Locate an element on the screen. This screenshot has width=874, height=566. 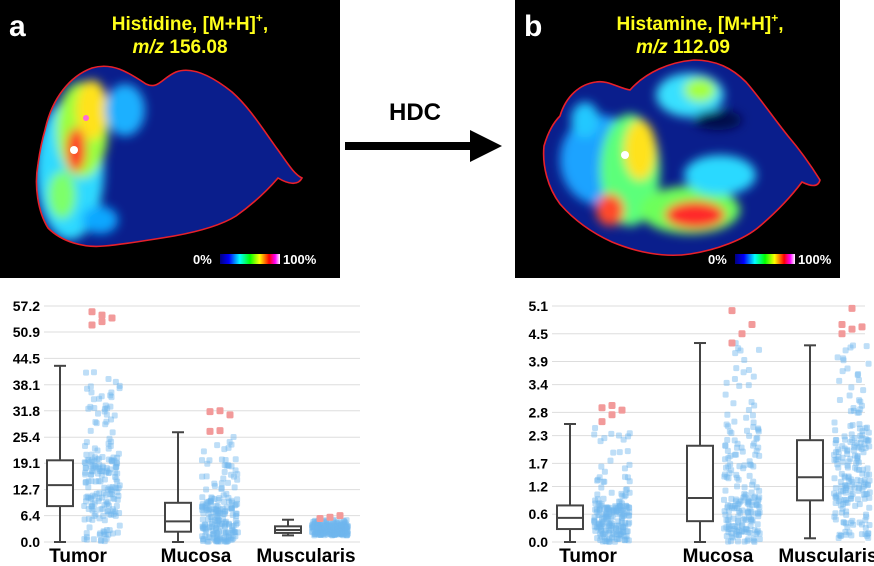
panel-b-tissue-outline is located at coordinates (681, 158).